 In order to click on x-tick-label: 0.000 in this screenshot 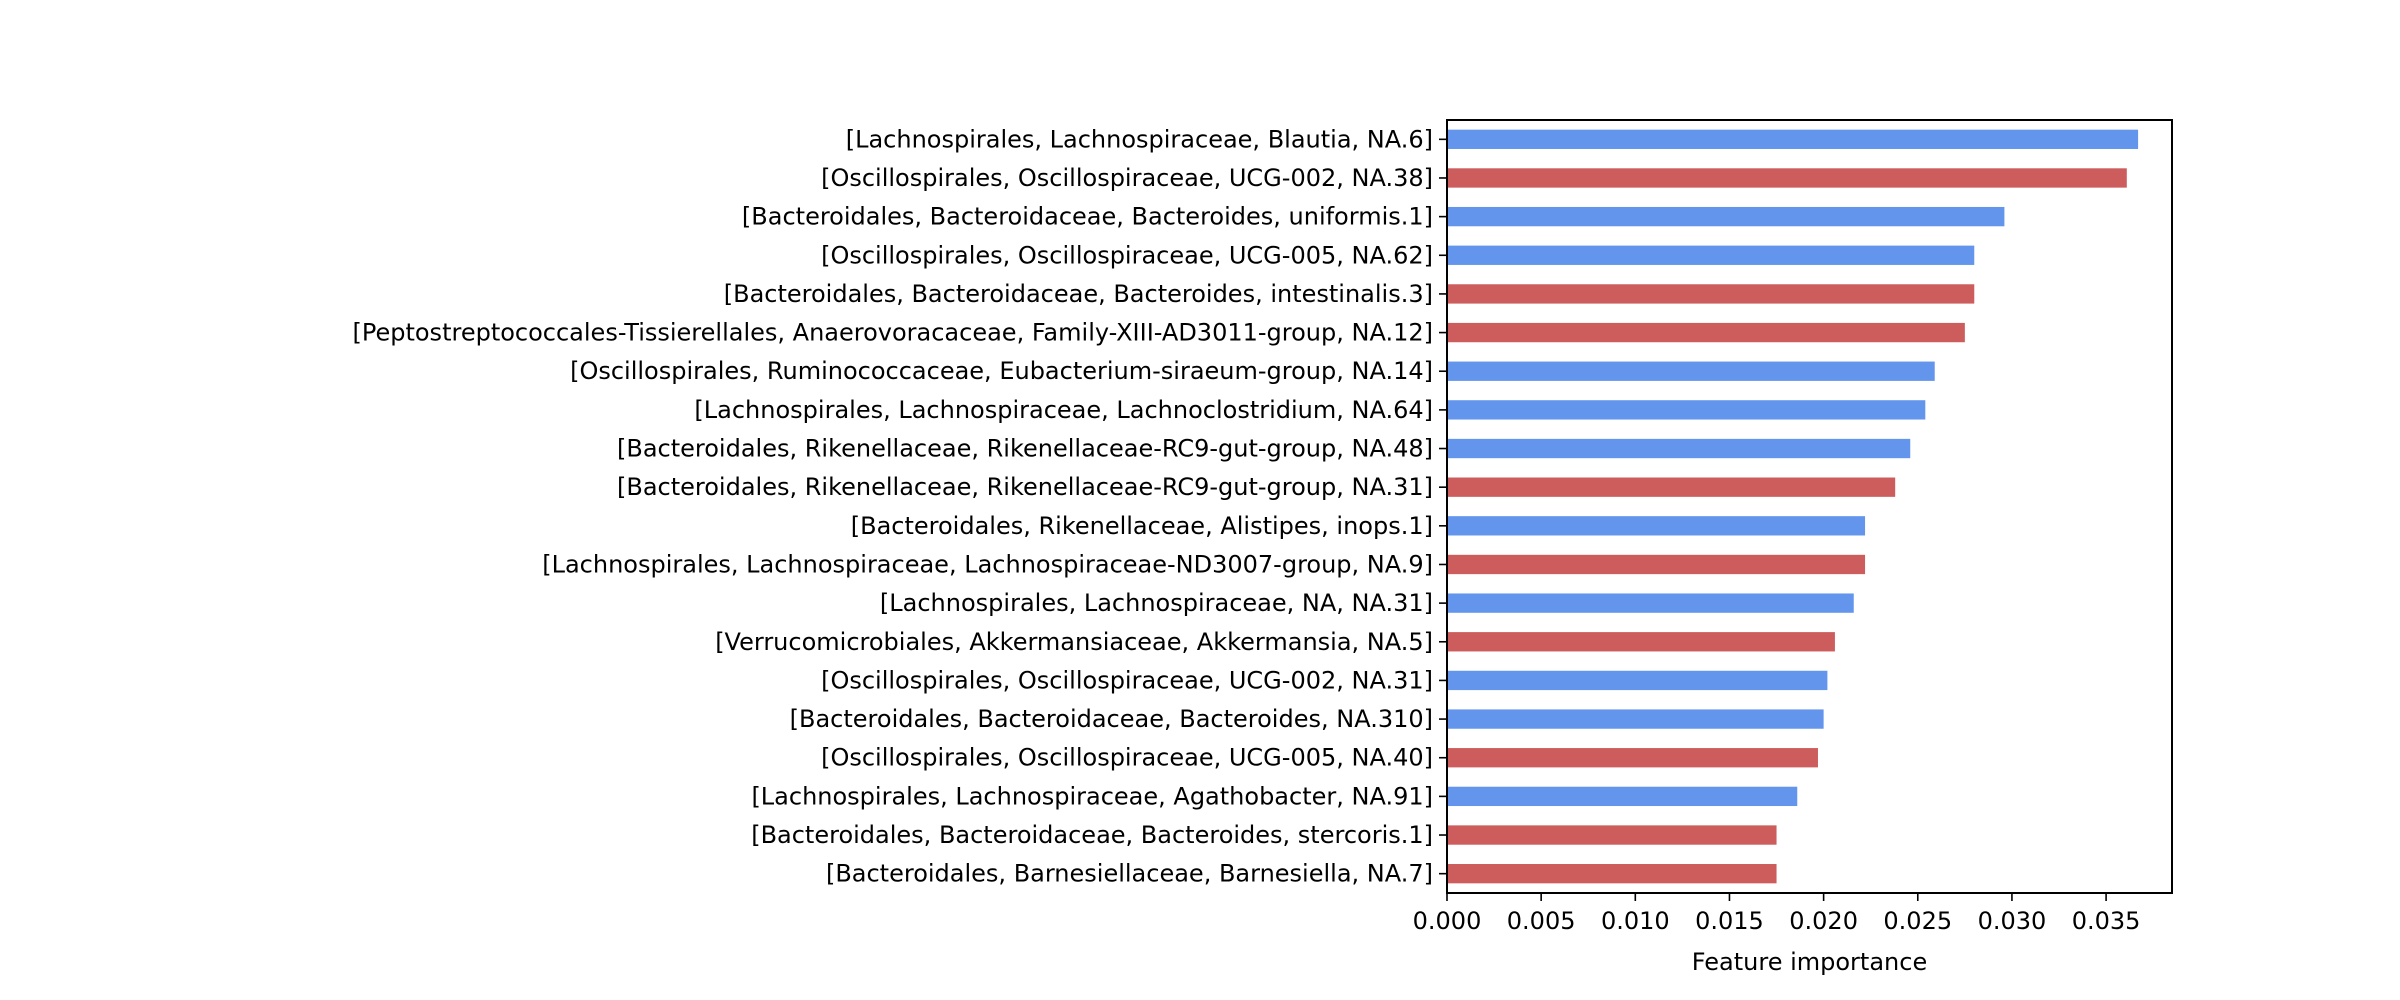, I will do `click(1447, 921)`.